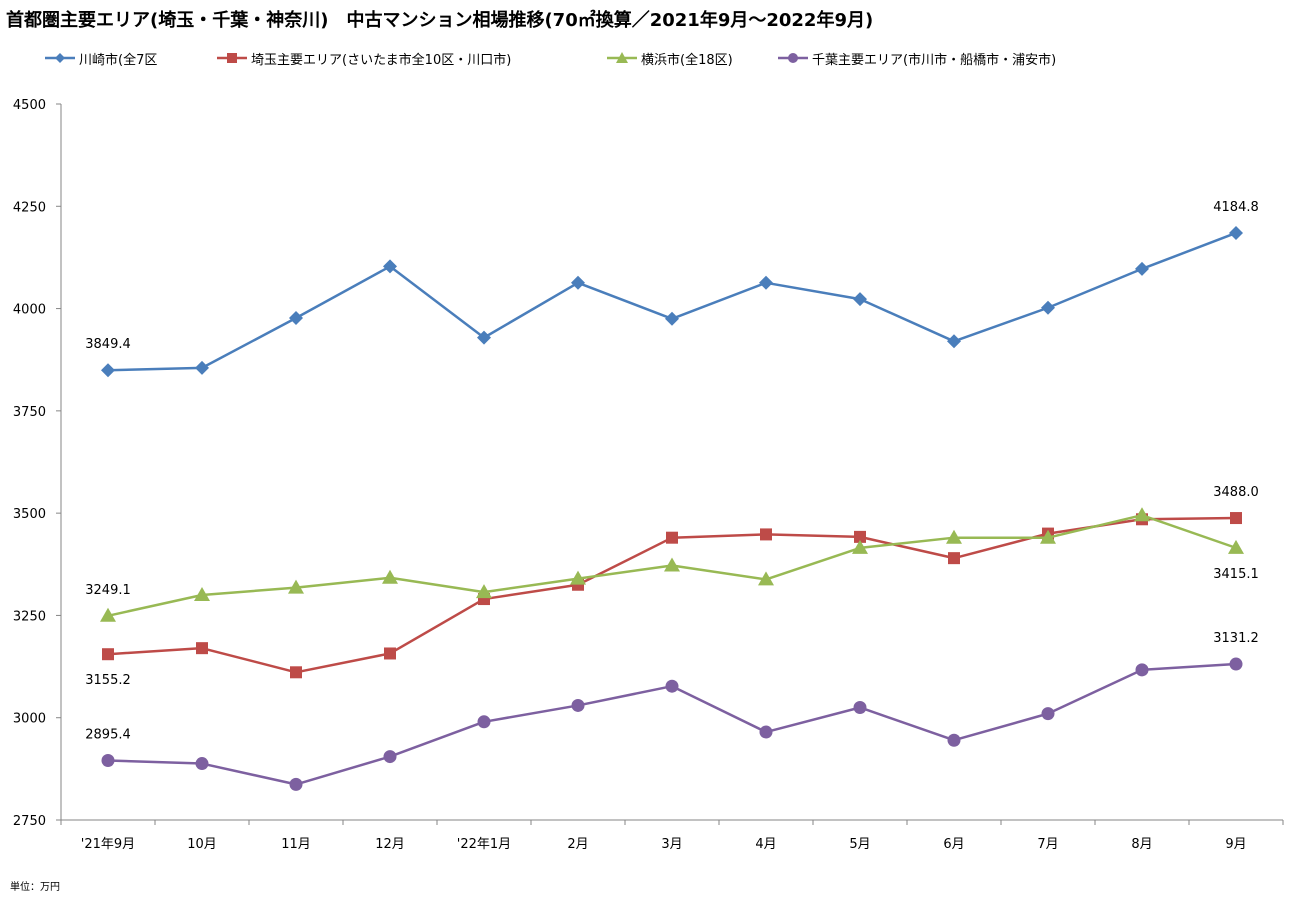 The width and height of the screenshot is (1298, 897). What do you see at coordinates (381, 60) in the screenshot?
I see `legend-label: 埼玉主要エリア(さいたま市全10区・川口市)` at bounding box center [381, 60].